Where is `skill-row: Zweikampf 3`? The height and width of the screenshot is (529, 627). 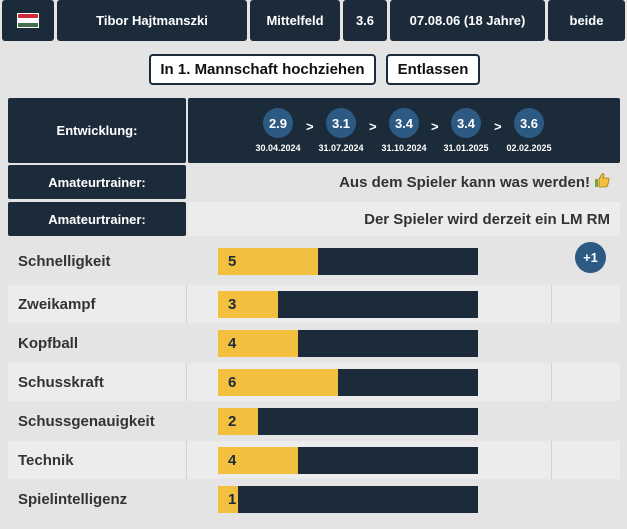
skill-row: Zweikampf 3 is located at coordinates (314, 304).